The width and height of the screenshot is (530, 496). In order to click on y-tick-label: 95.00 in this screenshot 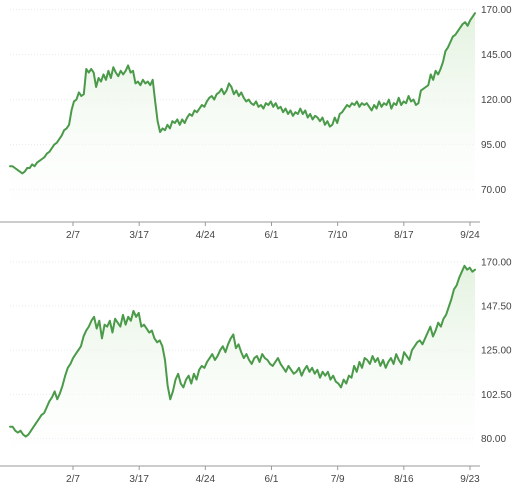, I will do `click(493, 145)`.